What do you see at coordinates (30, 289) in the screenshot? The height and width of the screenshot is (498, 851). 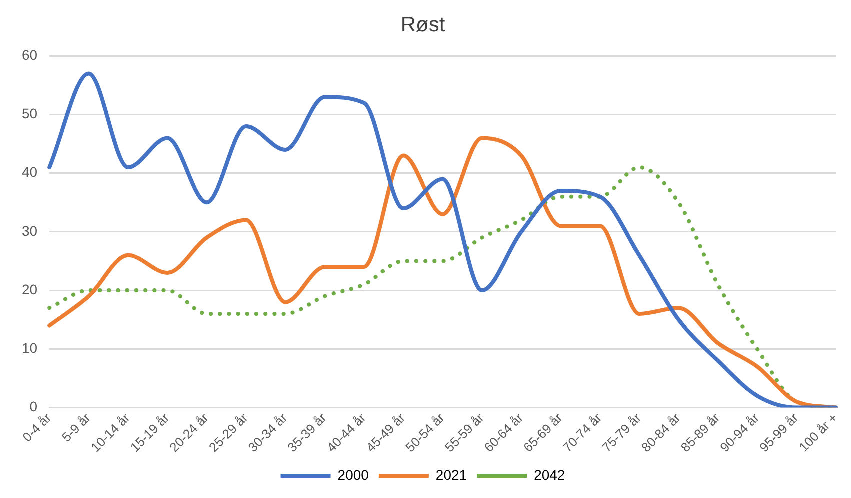 I see `y-tick-label: 20` at bounding box center [30, 289].